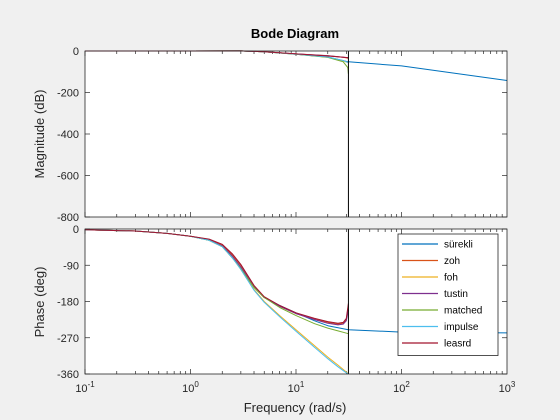 Image resolution: width=560 pixels, height=420 pixels. I want to click on legend-label-zoh: zoh, so click(452, 261).